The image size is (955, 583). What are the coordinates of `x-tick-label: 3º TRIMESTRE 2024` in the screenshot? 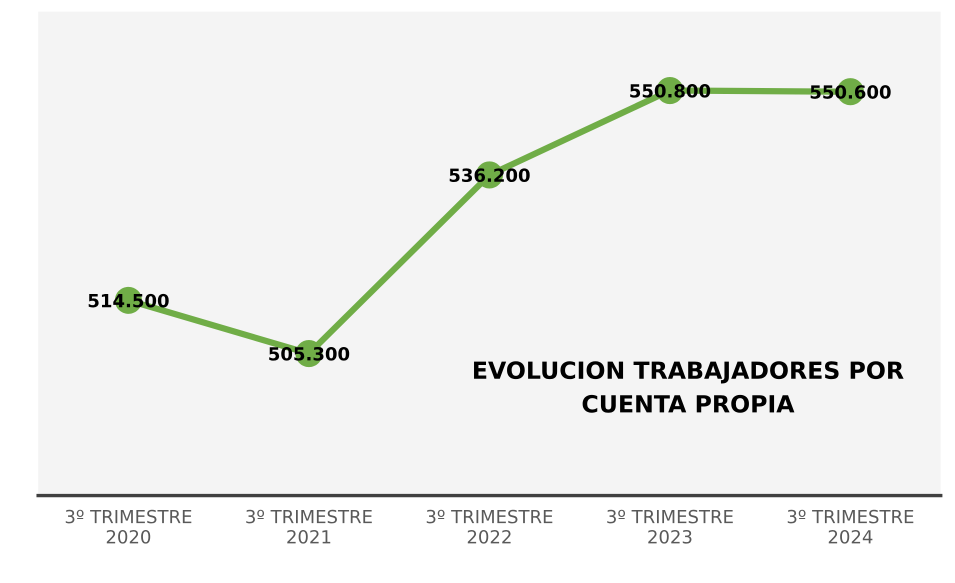 It's located at (851, 527).